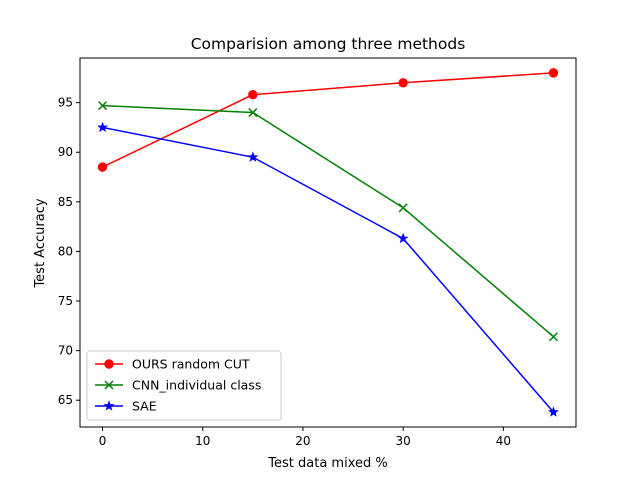 The width and height of the screenshot is (640, 480). Describe the element at coordinates (65, 251) in the screenshot. I see `y-tick-label: 80` at that location.